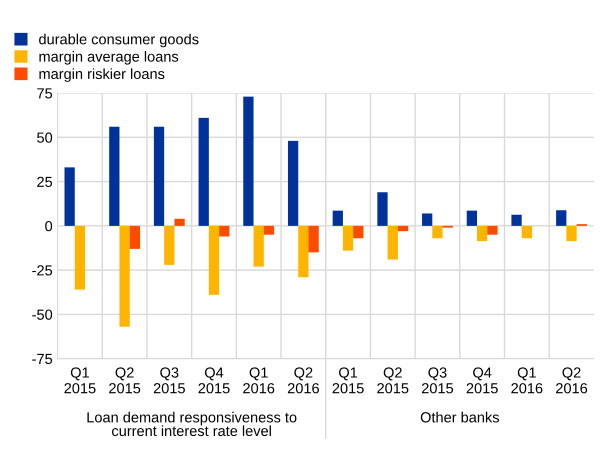 This screenshot has width=606, height=454. What do you see at coordinates (42, 359) in the screenshot?
I see `y-tick-label: -75` at bounding box center [42, 359].